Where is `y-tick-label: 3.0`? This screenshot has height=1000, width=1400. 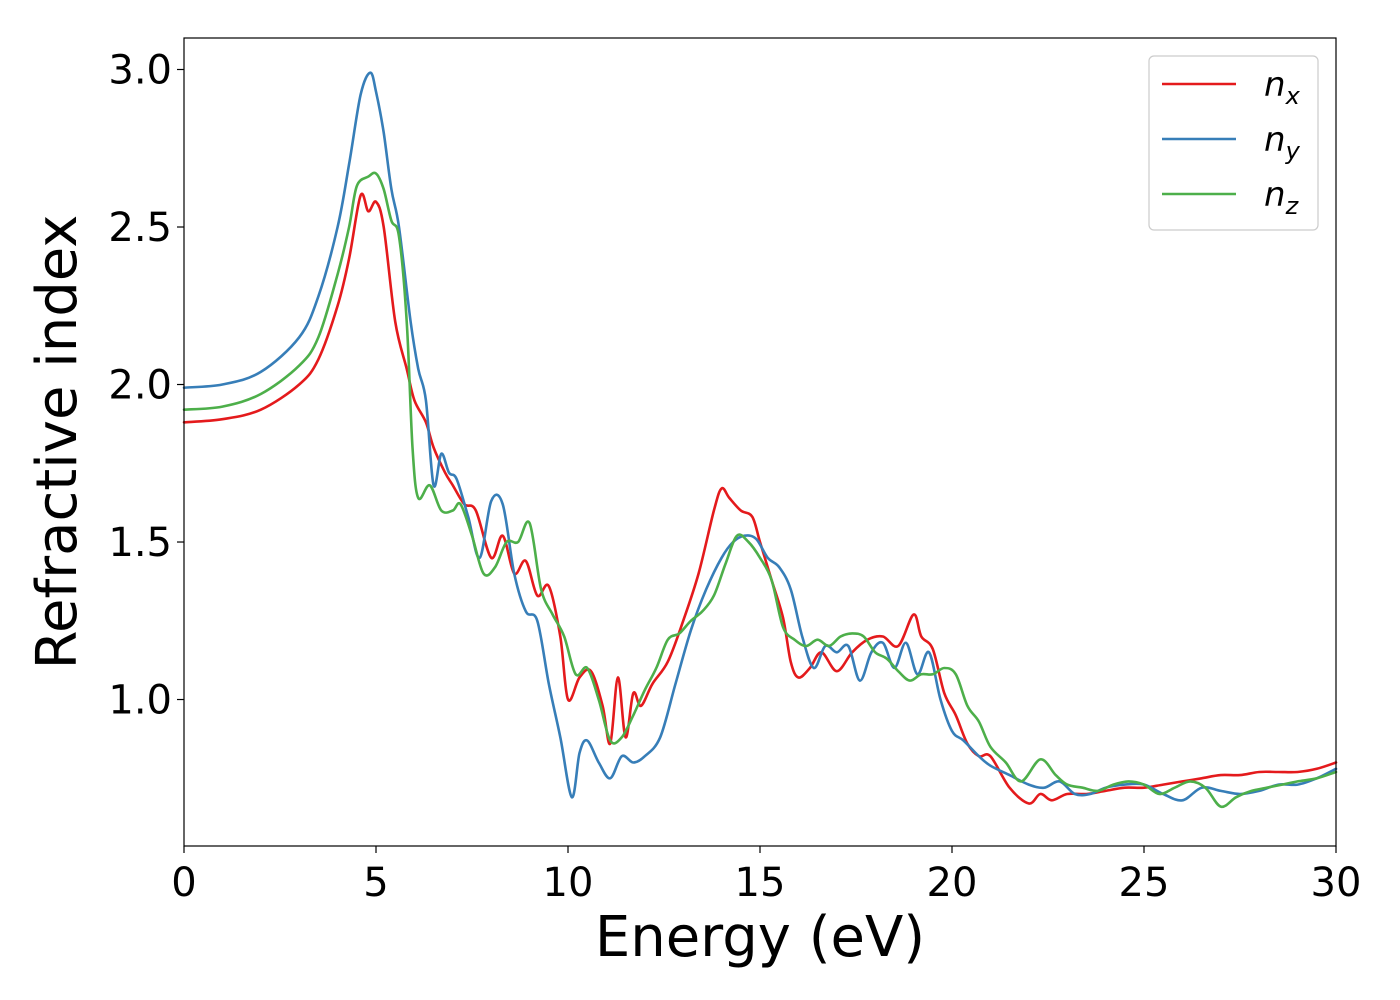 y-tick-label: 3.0 is located at coordinates (140, 71).